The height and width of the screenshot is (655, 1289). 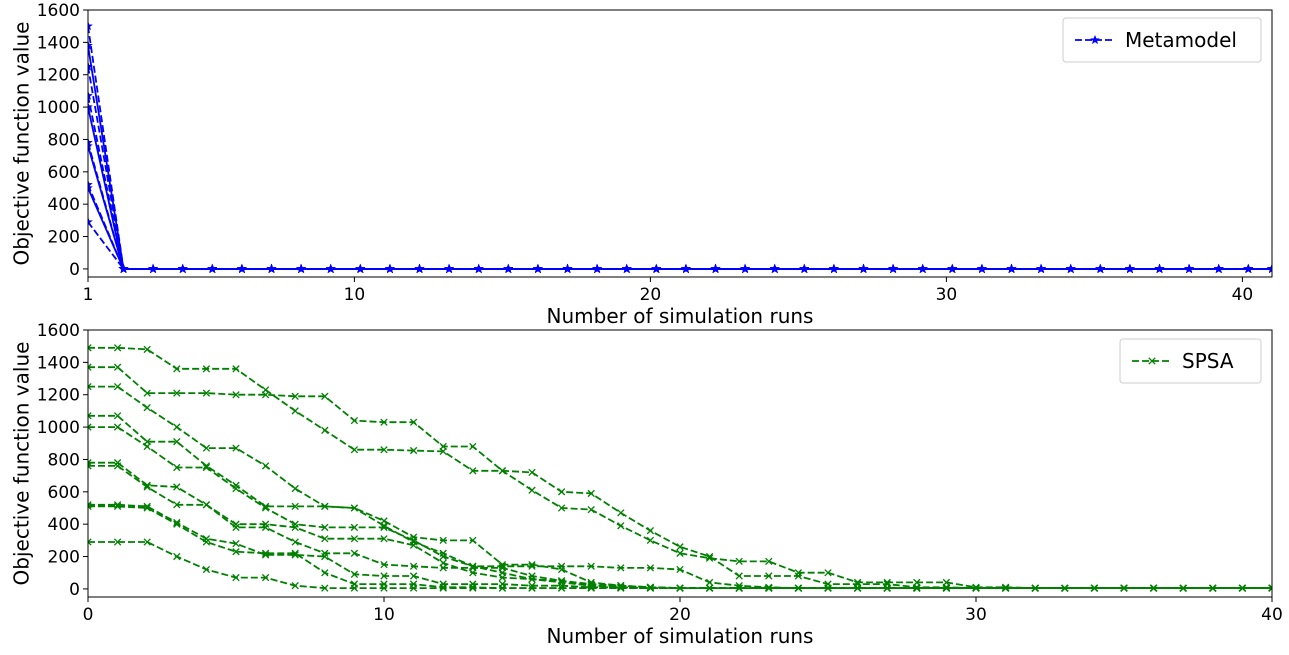 I want to click on metamodel-legend: Metamodel, so click(x=1162, y=40).